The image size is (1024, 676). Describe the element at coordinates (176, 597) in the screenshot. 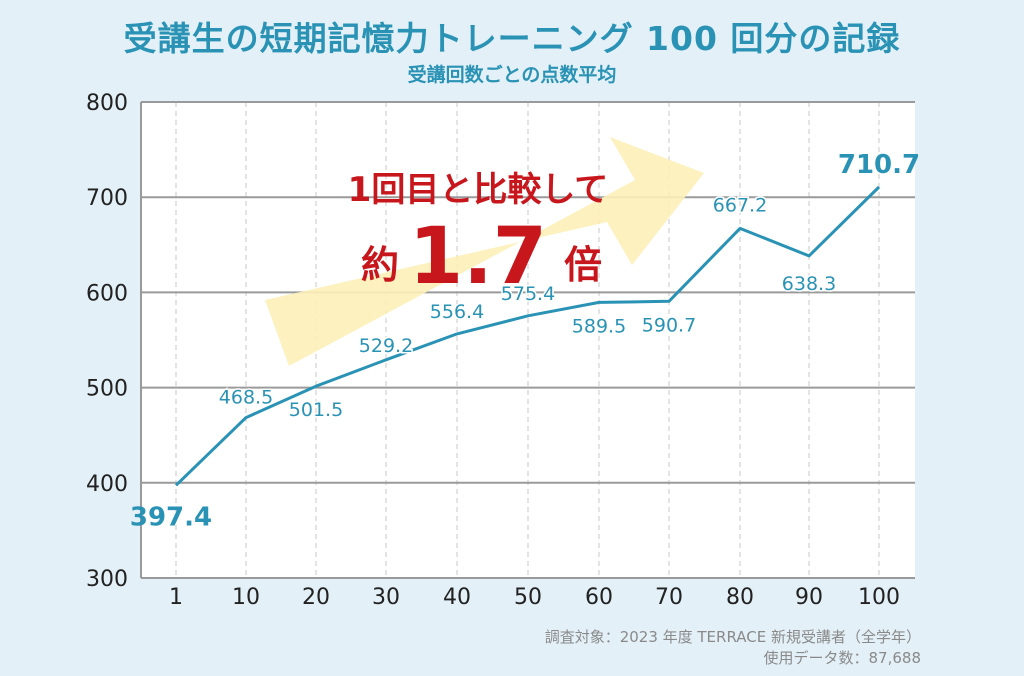

I see `x-tick-label: 1` at that location.